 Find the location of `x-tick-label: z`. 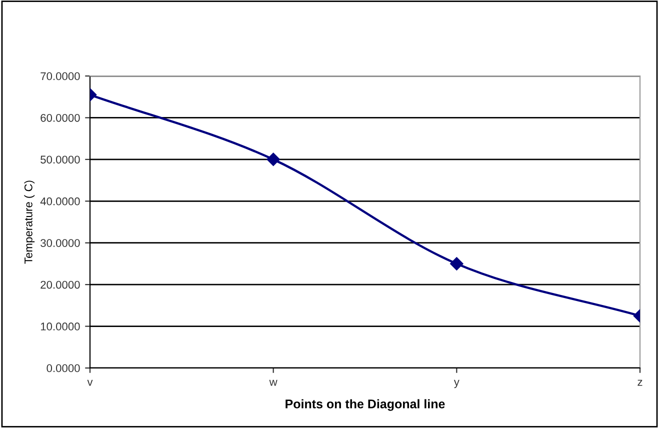

x-tick-label: z is located at coordinates (640, 383).